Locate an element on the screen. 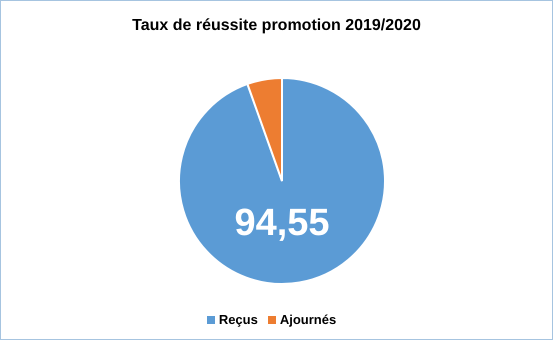 The image size is (557, 354). data-label: 94,55 is located at coordinates (282, 223).